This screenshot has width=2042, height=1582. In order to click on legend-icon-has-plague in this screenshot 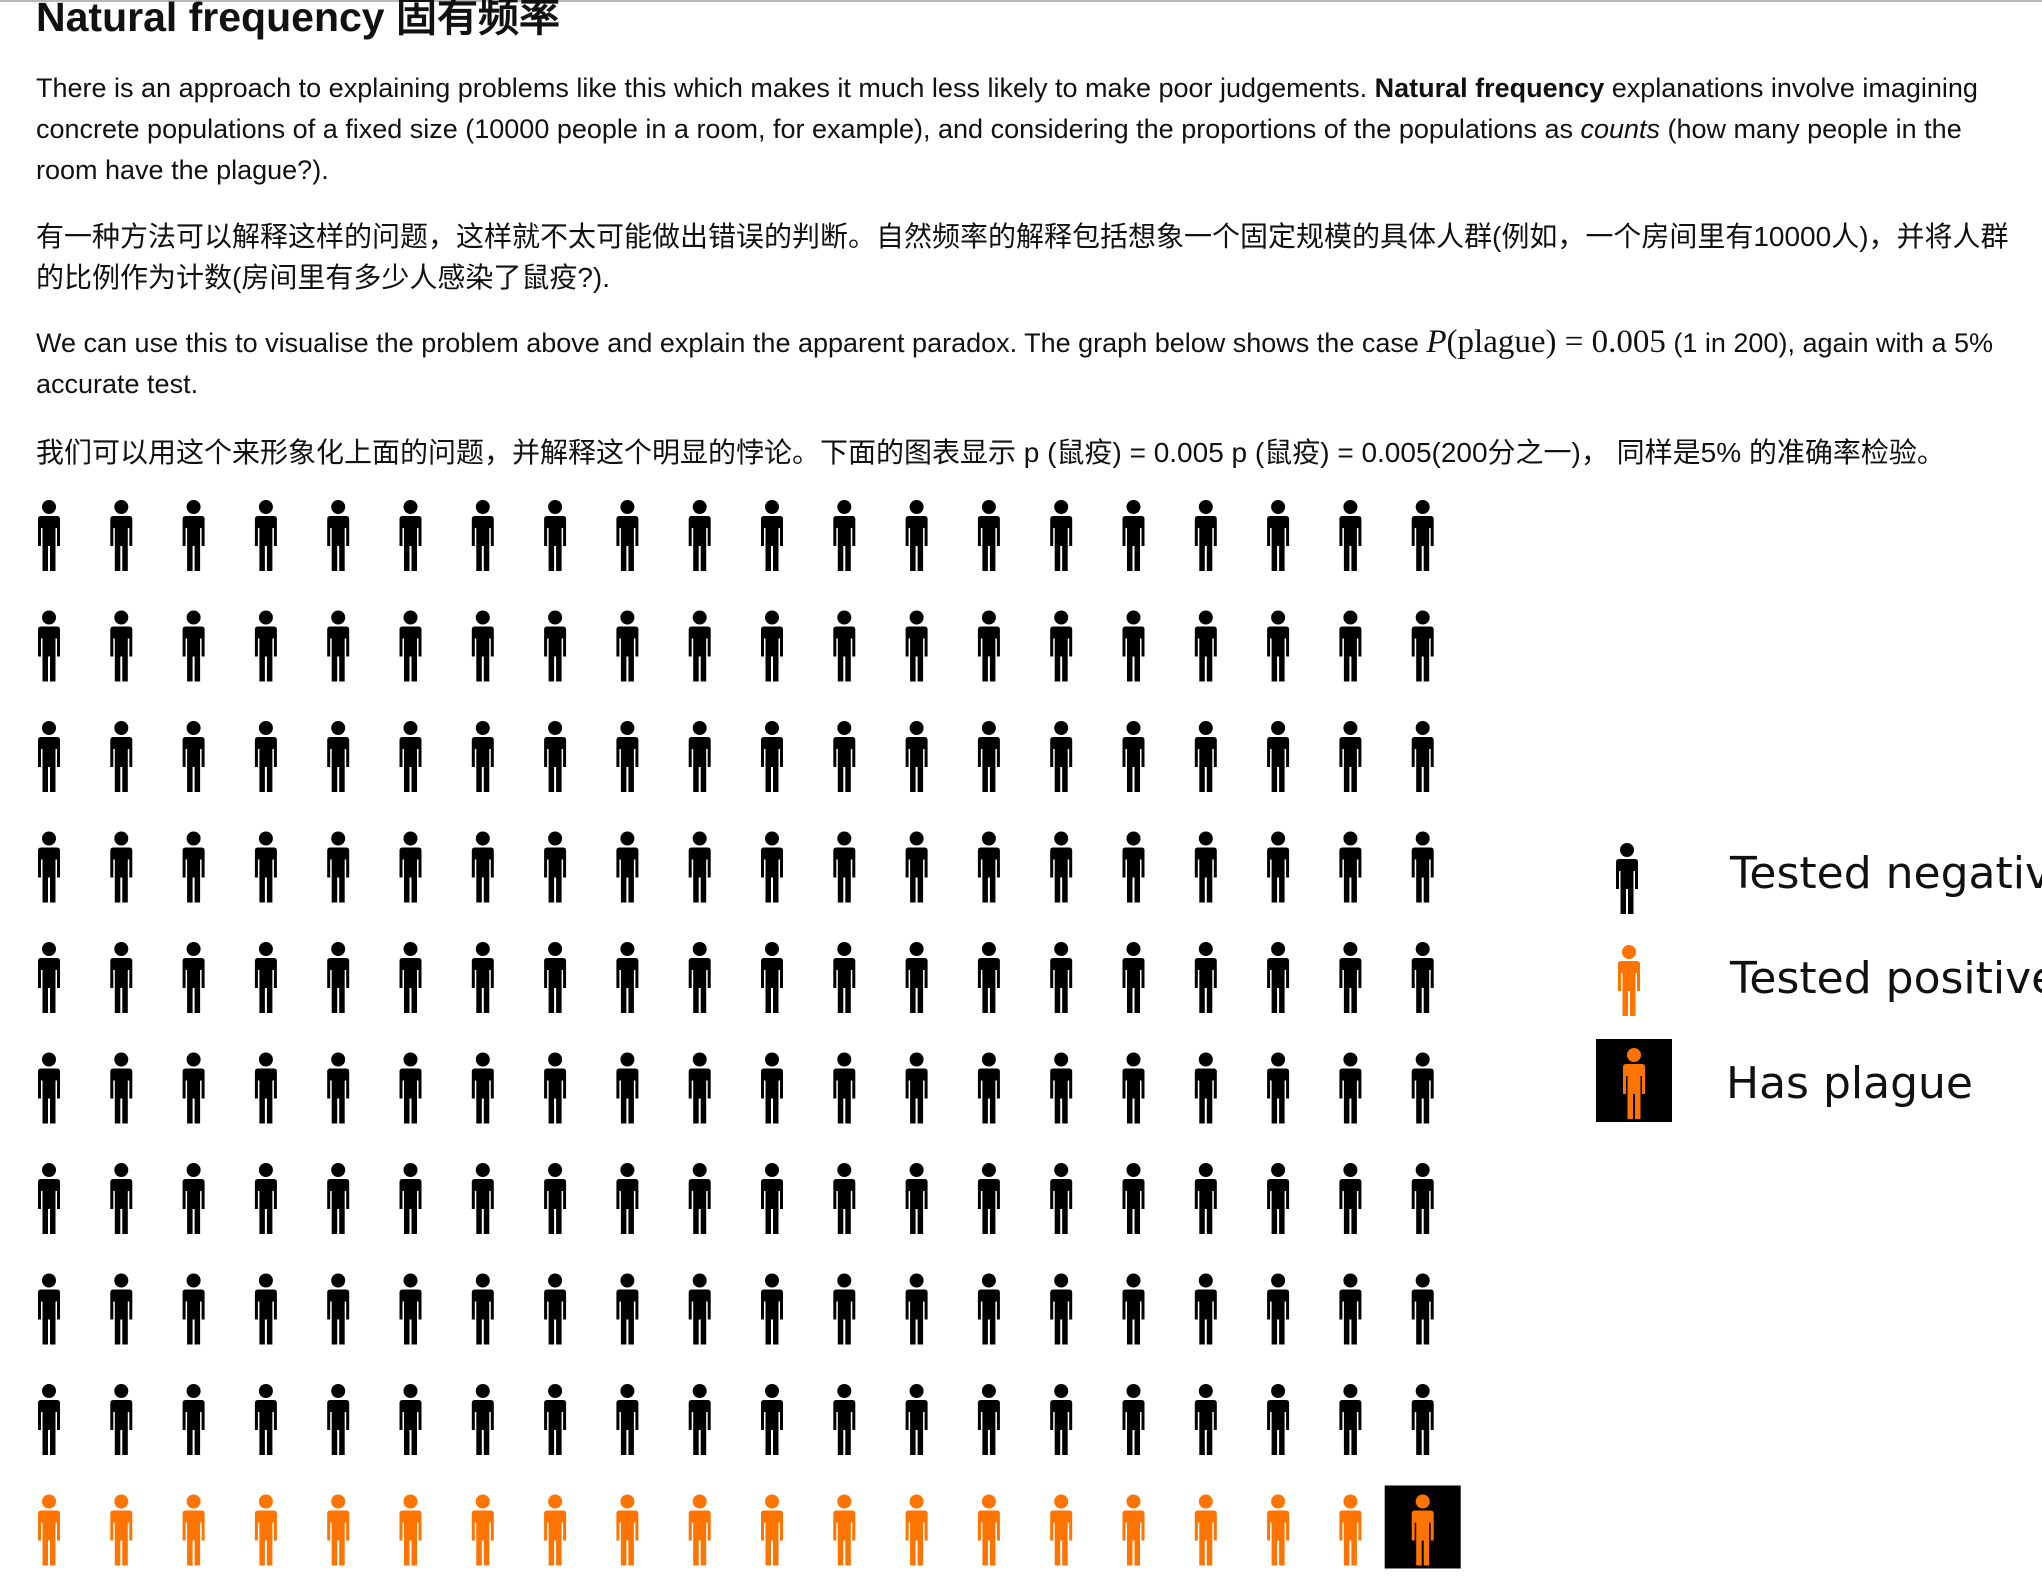, I will do `click(1634, 1080)`.